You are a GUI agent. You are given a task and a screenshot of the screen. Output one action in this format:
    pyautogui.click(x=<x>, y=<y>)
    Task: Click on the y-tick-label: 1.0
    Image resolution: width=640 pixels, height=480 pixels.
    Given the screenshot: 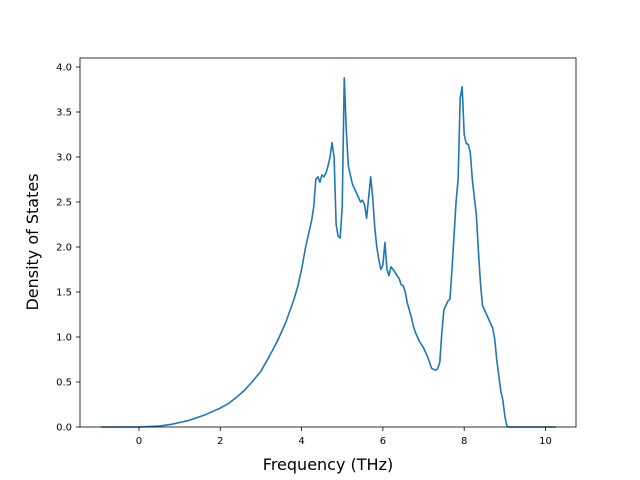 What is the action you would take?
    pyautogui.click(x=64, y=338)
    